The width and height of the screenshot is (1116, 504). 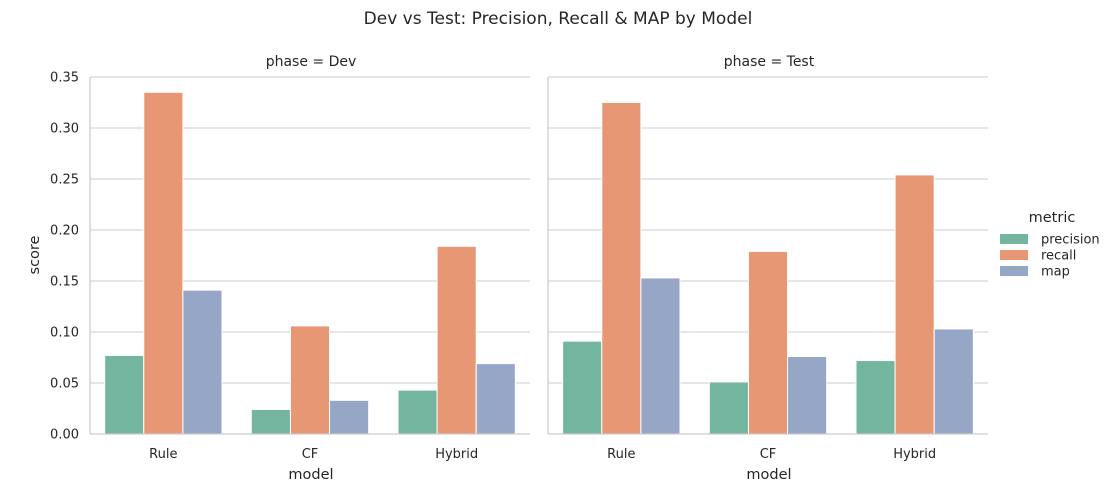 I want to click on x-tick-label-test-hybrid: Hybrid, so click(x=914, y=454).